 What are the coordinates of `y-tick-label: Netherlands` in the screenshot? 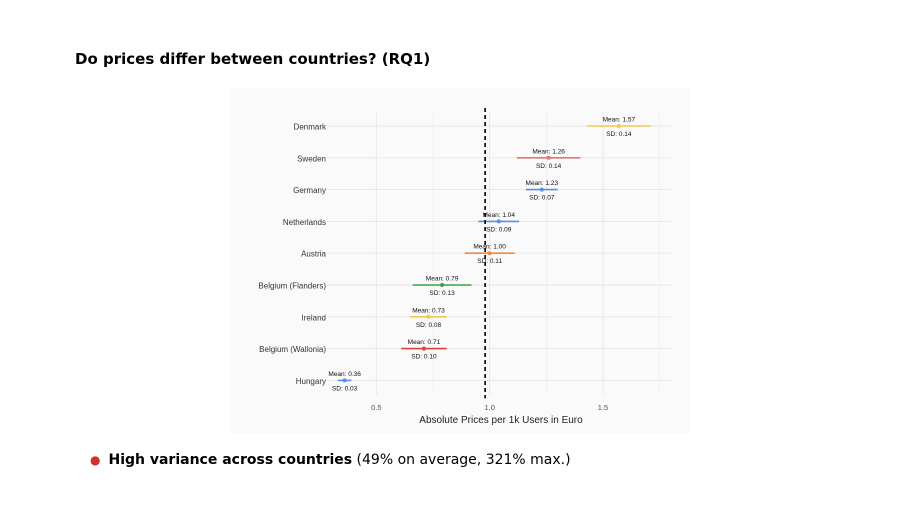 It's located at (304, 222).